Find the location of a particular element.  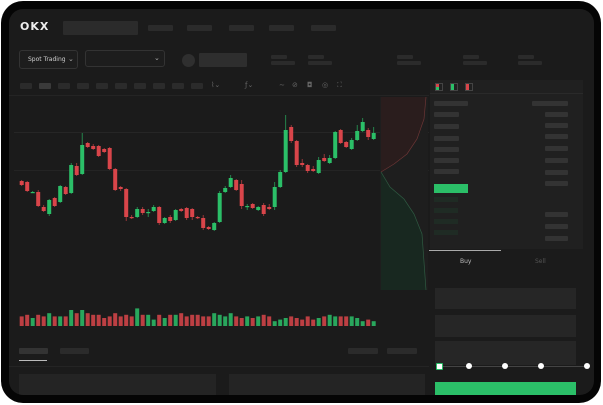

orderbook-view-asks-icon is located at coordinates (469, 87).